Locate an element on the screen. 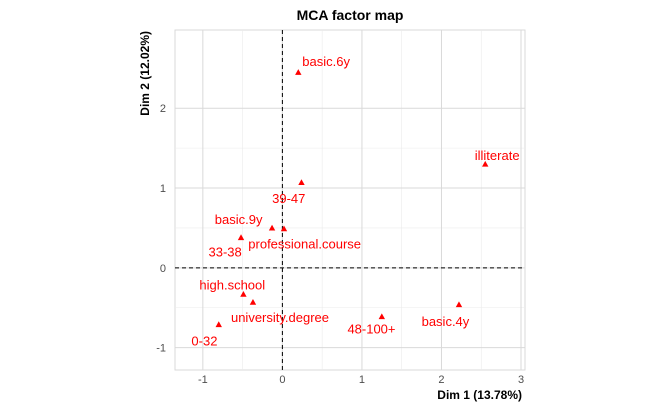 Image resolution: width=661 pixels, height=408 pixels. data-point-label: high.school is located at coordinates (232, 284).